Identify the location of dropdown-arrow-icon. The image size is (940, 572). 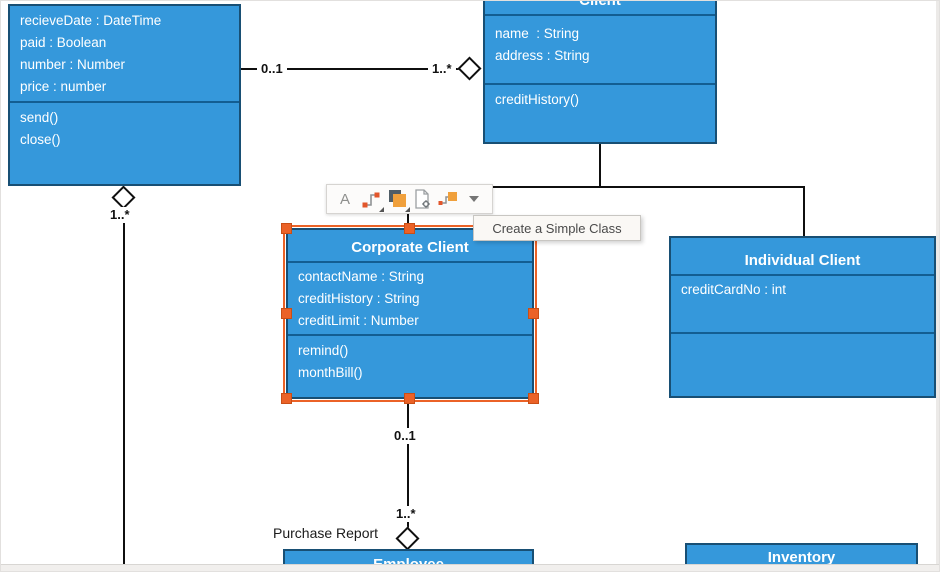
(474, 199).